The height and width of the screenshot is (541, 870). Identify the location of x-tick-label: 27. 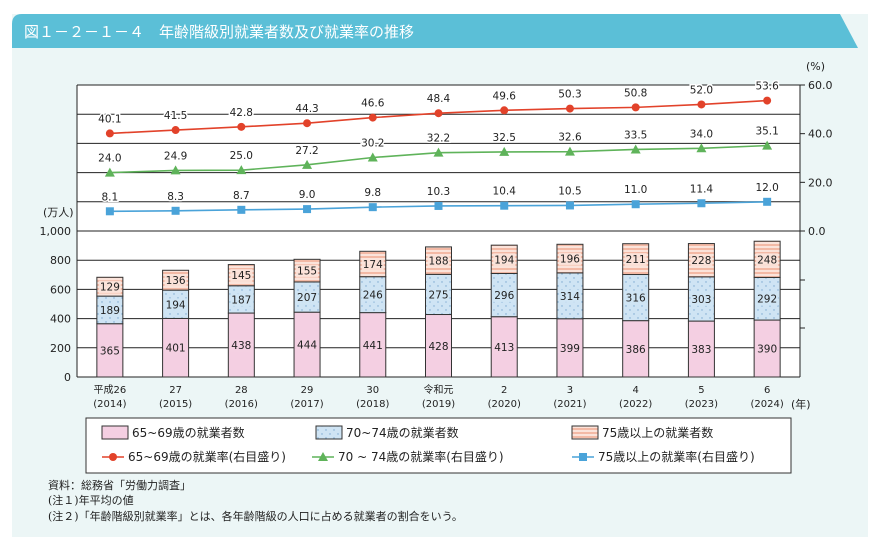
(175, 390).